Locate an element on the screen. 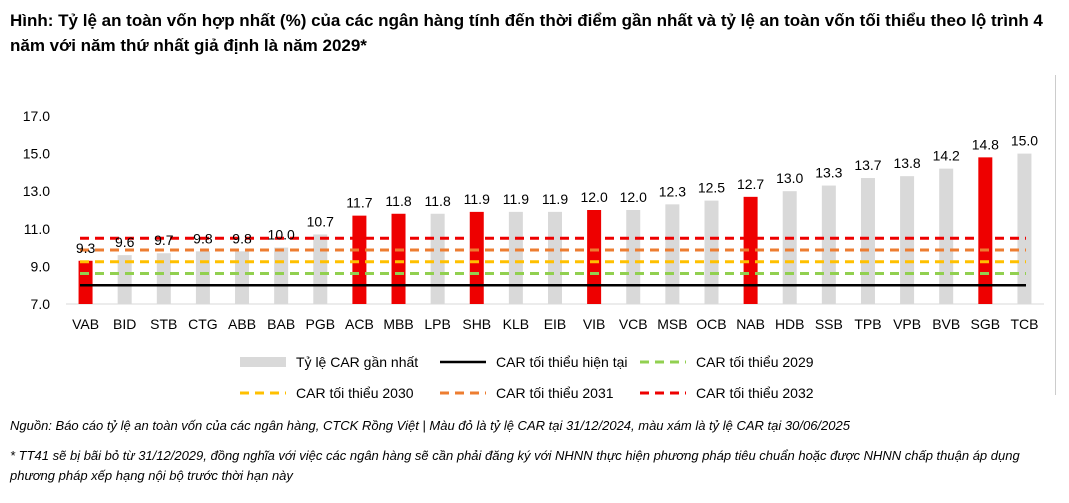  bar-VIB is located at coordinates (594, 257).